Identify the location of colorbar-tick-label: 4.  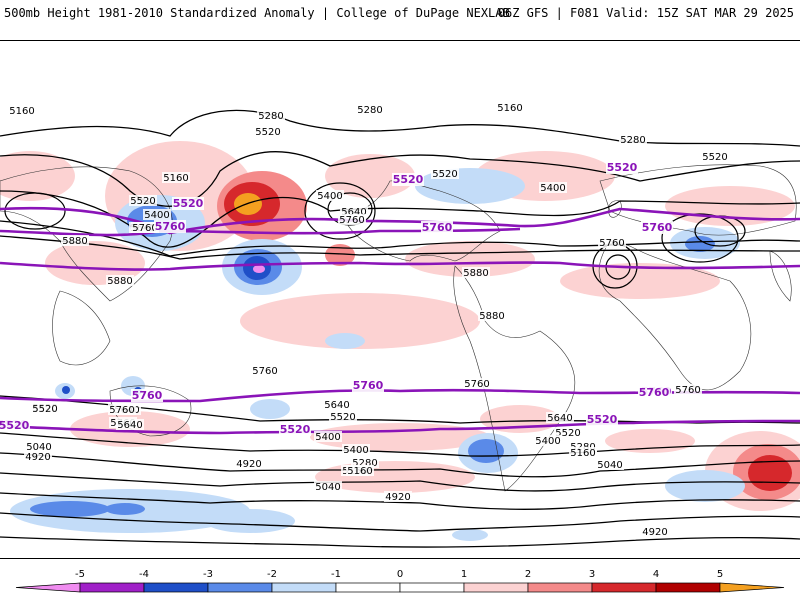
(656, 574).